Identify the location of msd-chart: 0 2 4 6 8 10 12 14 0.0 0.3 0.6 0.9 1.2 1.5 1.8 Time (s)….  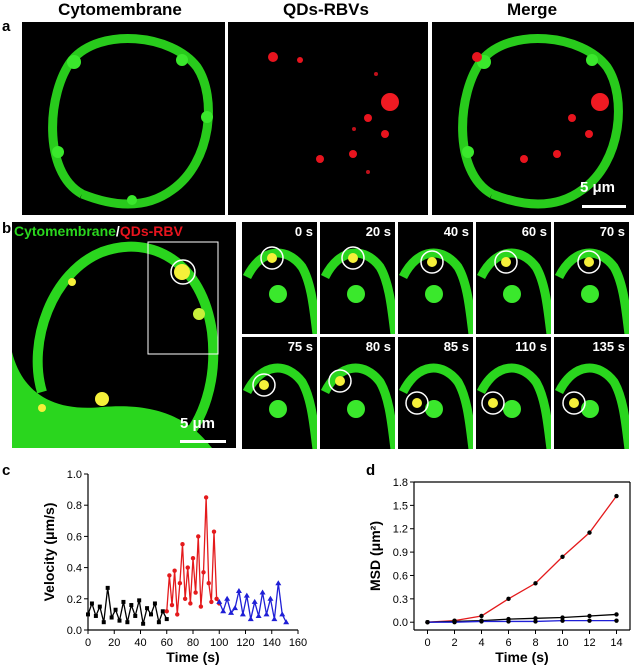
(499, 571).